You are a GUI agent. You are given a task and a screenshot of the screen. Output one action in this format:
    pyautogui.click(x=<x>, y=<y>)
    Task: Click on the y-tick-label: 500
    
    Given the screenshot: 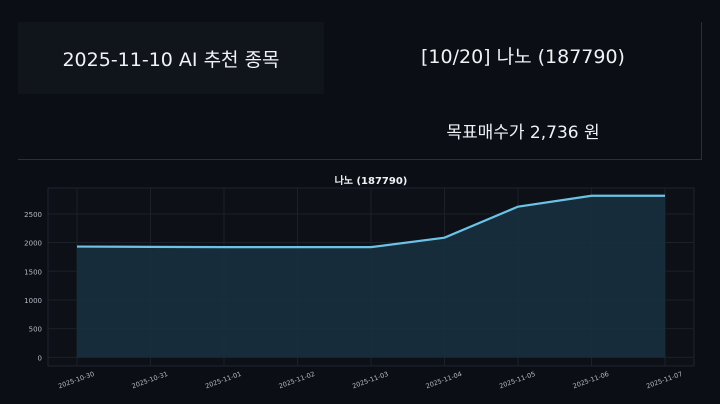 What is the action you would take?
    pyautogui.click(x=35, y=330)
    